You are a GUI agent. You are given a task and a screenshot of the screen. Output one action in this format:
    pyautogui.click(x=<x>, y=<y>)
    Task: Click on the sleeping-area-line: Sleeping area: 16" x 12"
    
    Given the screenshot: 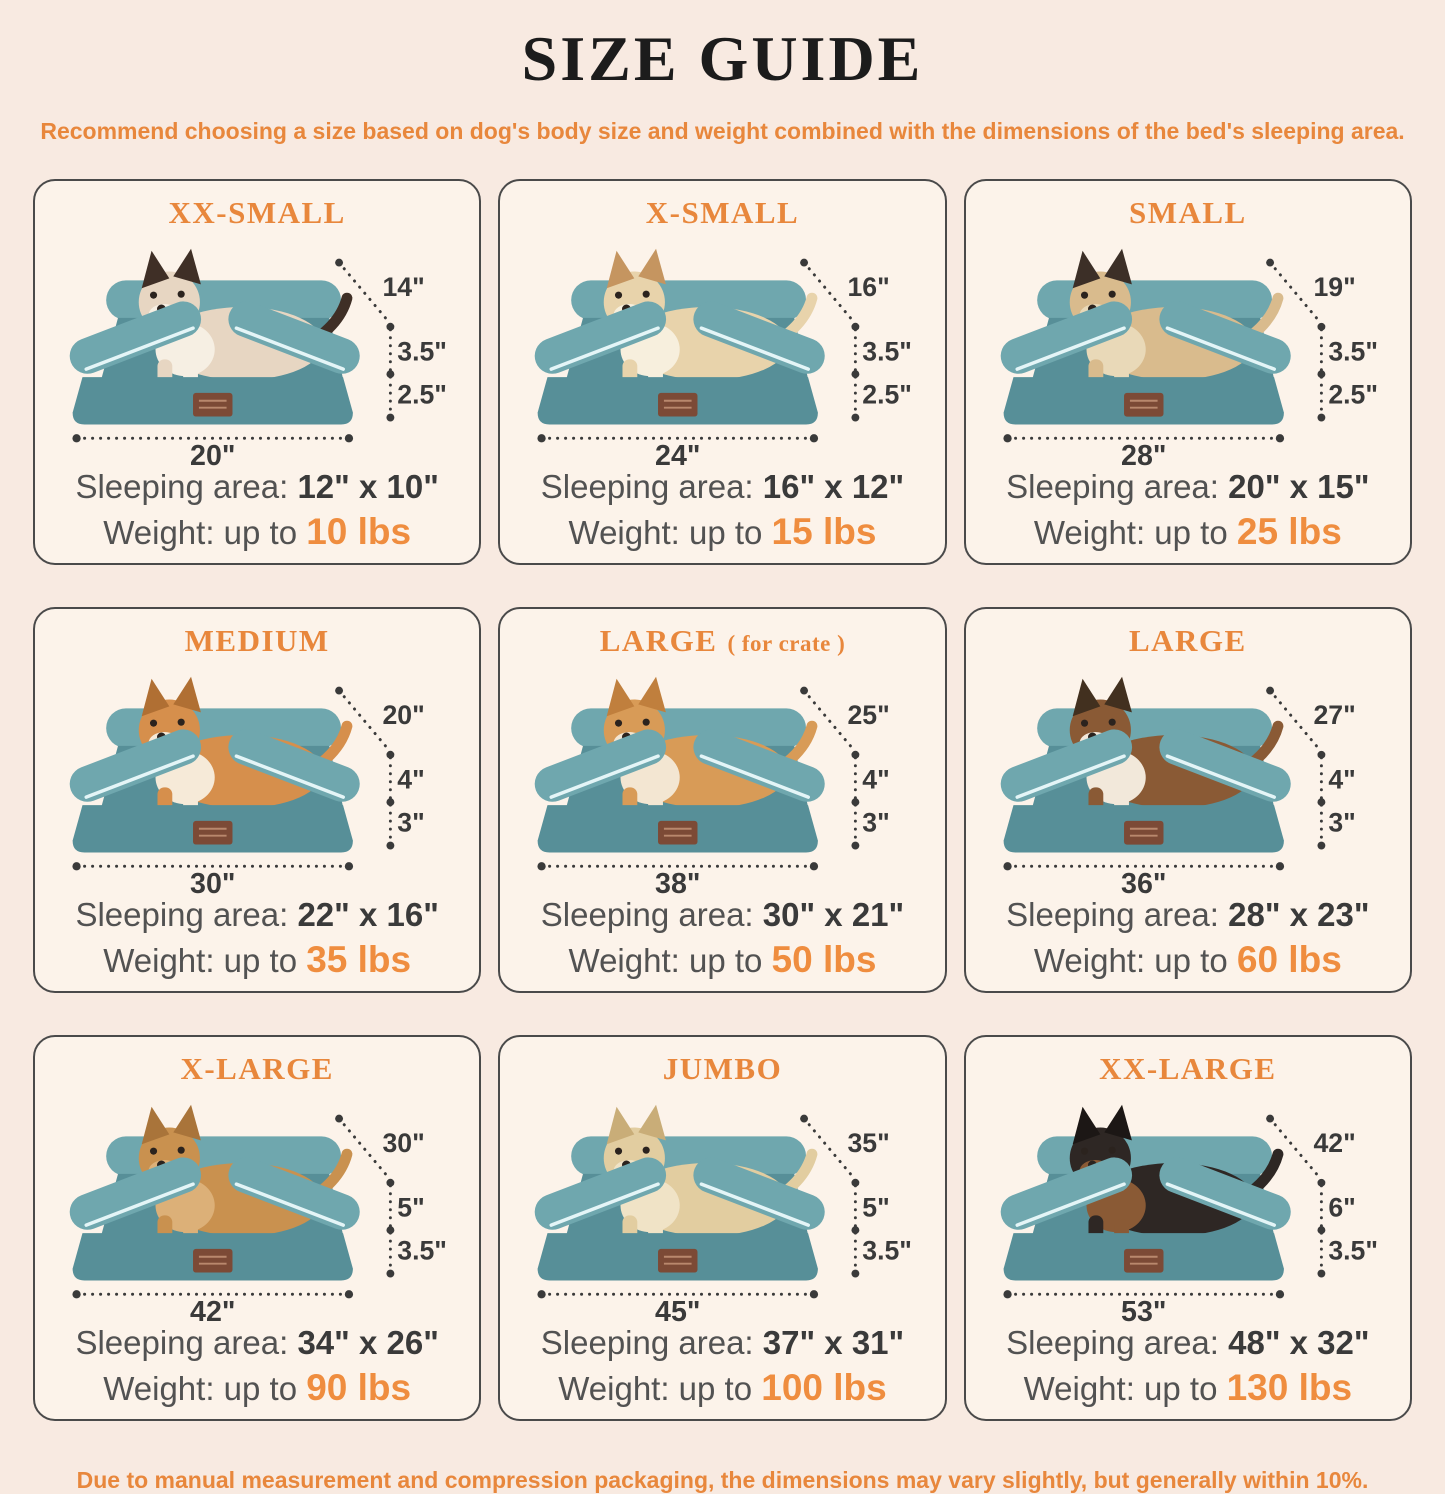 What is the action you would take?
    pyautogui.click(x=722, y=487)
    